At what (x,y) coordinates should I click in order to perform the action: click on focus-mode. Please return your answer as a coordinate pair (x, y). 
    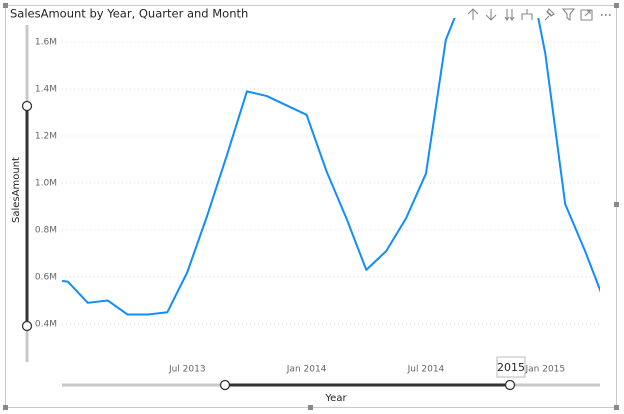
    Looking at the image, I should click on (586, 15).